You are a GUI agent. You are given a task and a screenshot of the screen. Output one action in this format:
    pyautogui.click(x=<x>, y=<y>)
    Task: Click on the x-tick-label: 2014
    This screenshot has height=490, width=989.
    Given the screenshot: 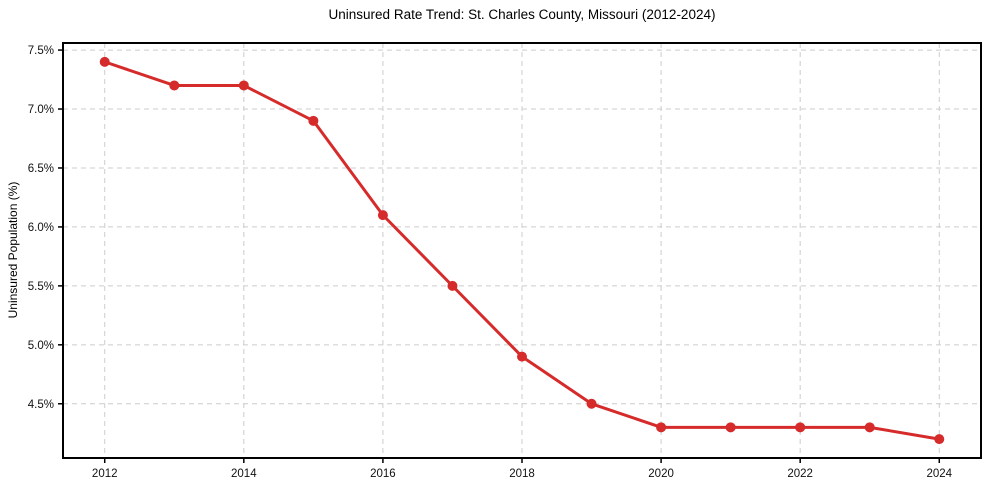 What is the action you would take?
    pyautogui.click(x=244, y=474)
    